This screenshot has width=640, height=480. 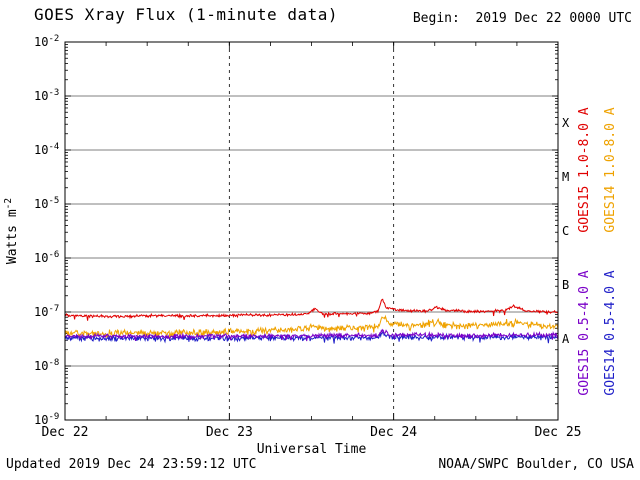 I want to click on series-label-2: GOES15 0.5-4.0 A, so click(x=584, y=332).